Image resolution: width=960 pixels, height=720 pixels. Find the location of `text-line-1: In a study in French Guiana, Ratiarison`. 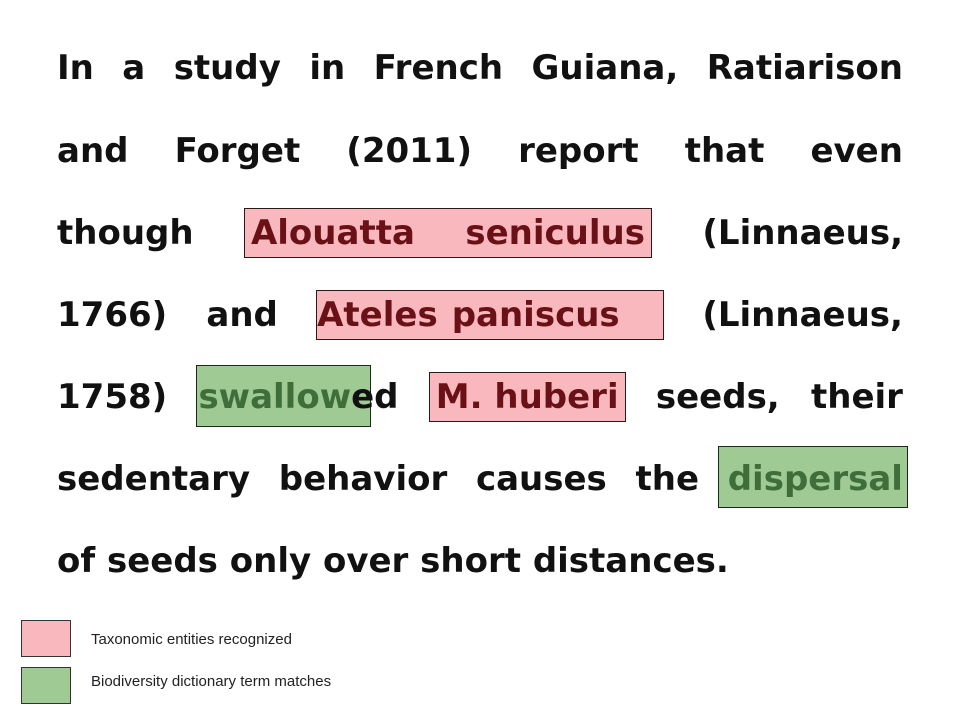

text-line-1: In a study in French Guiana, Ratiarison is located at coordinates (480, 68).